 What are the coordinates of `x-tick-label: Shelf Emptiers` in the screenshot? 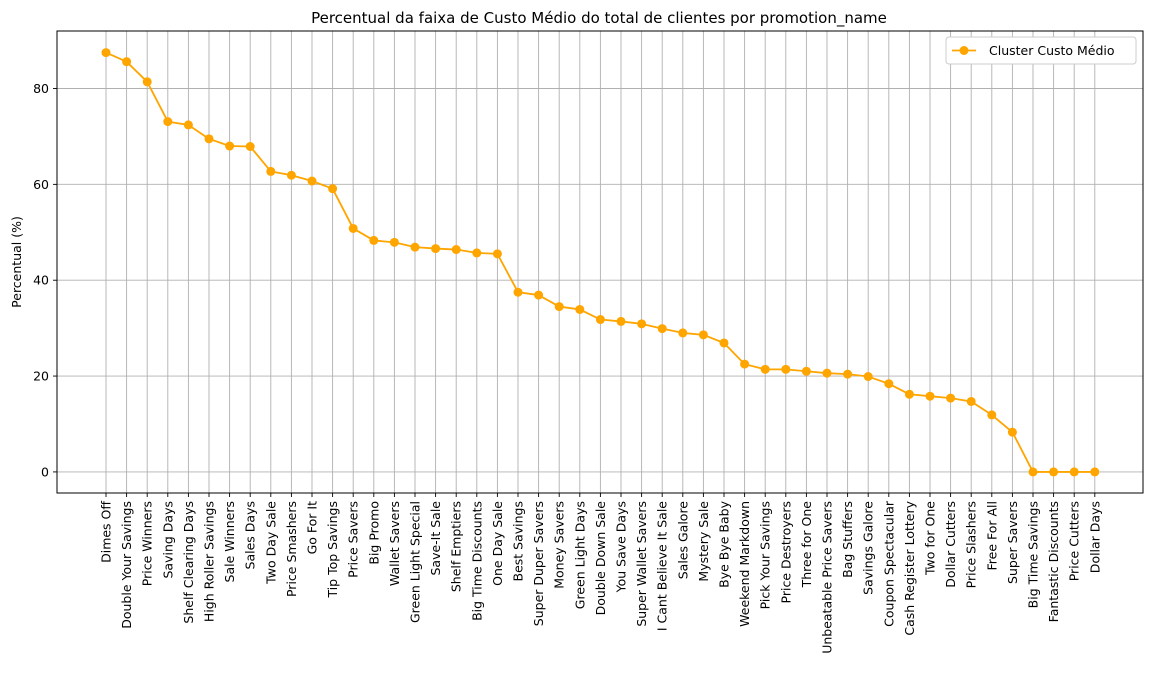 It's located at (456, 546).